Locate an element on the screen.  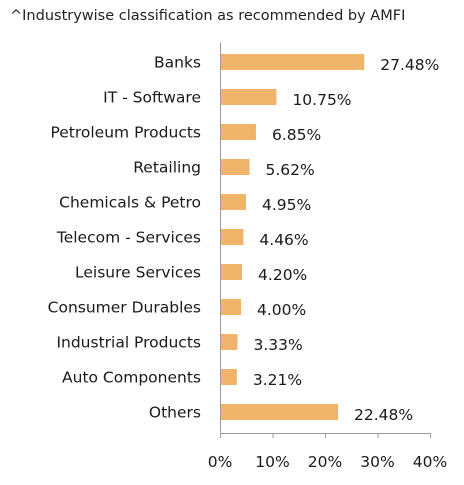
category-label: Auto Components is located at coordinates (131, 378).